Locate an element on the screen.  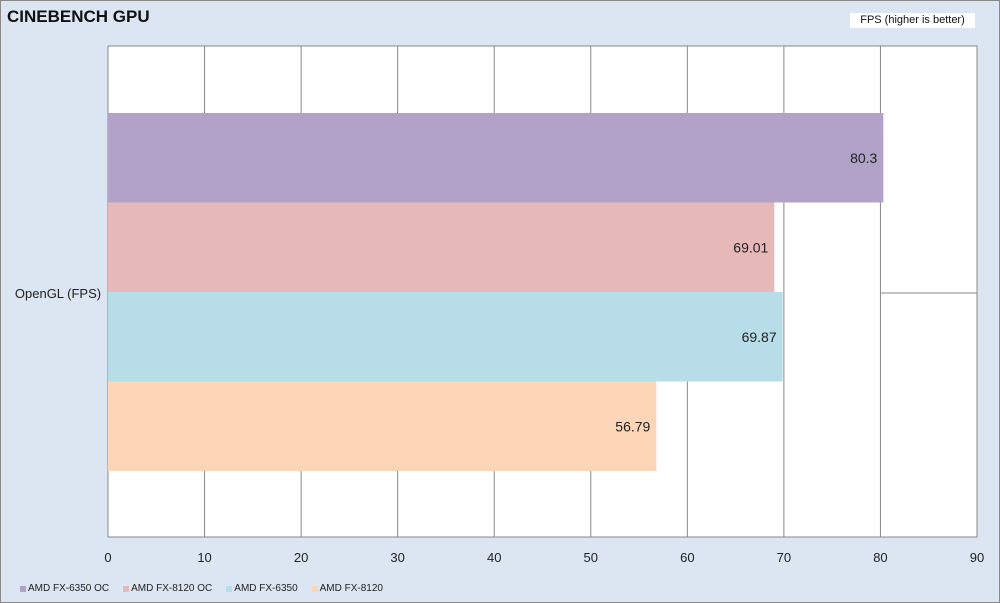
legend-label: AMD FX-8120 OC is located at coordinates (172, 588).